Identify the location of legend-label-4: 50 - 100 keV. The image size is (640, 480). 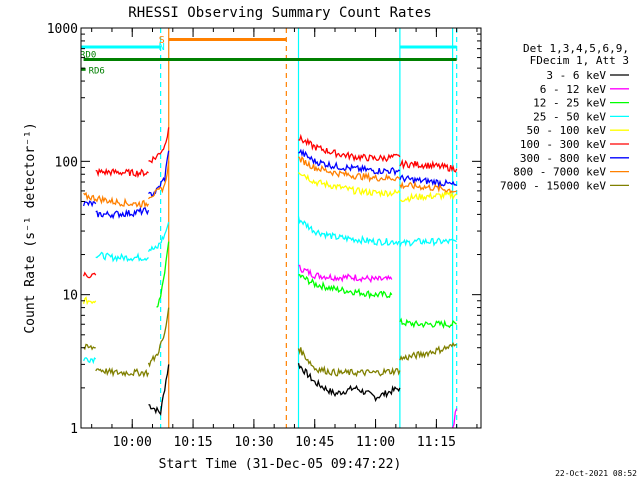
(567, 130).